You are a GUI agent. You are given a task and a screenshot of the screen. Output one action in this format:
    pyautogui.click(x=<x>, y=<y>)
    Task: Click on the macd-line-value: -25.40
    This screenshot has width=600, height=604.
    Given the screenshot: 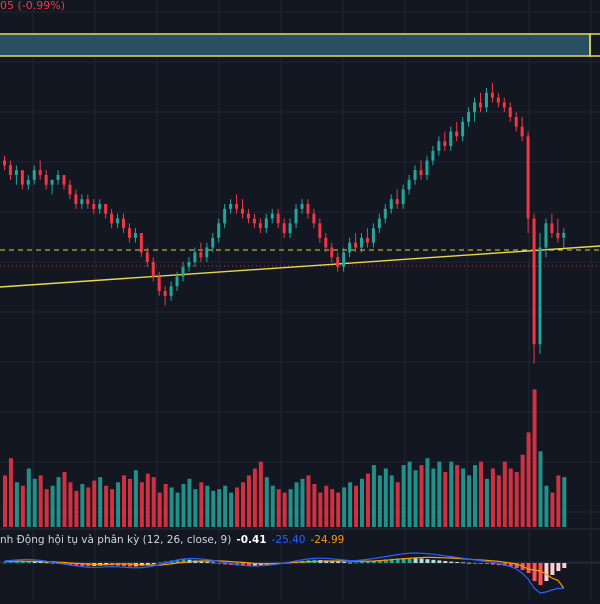 What is the action you would take?
    pyautogui.click(x=288, y=540)
    